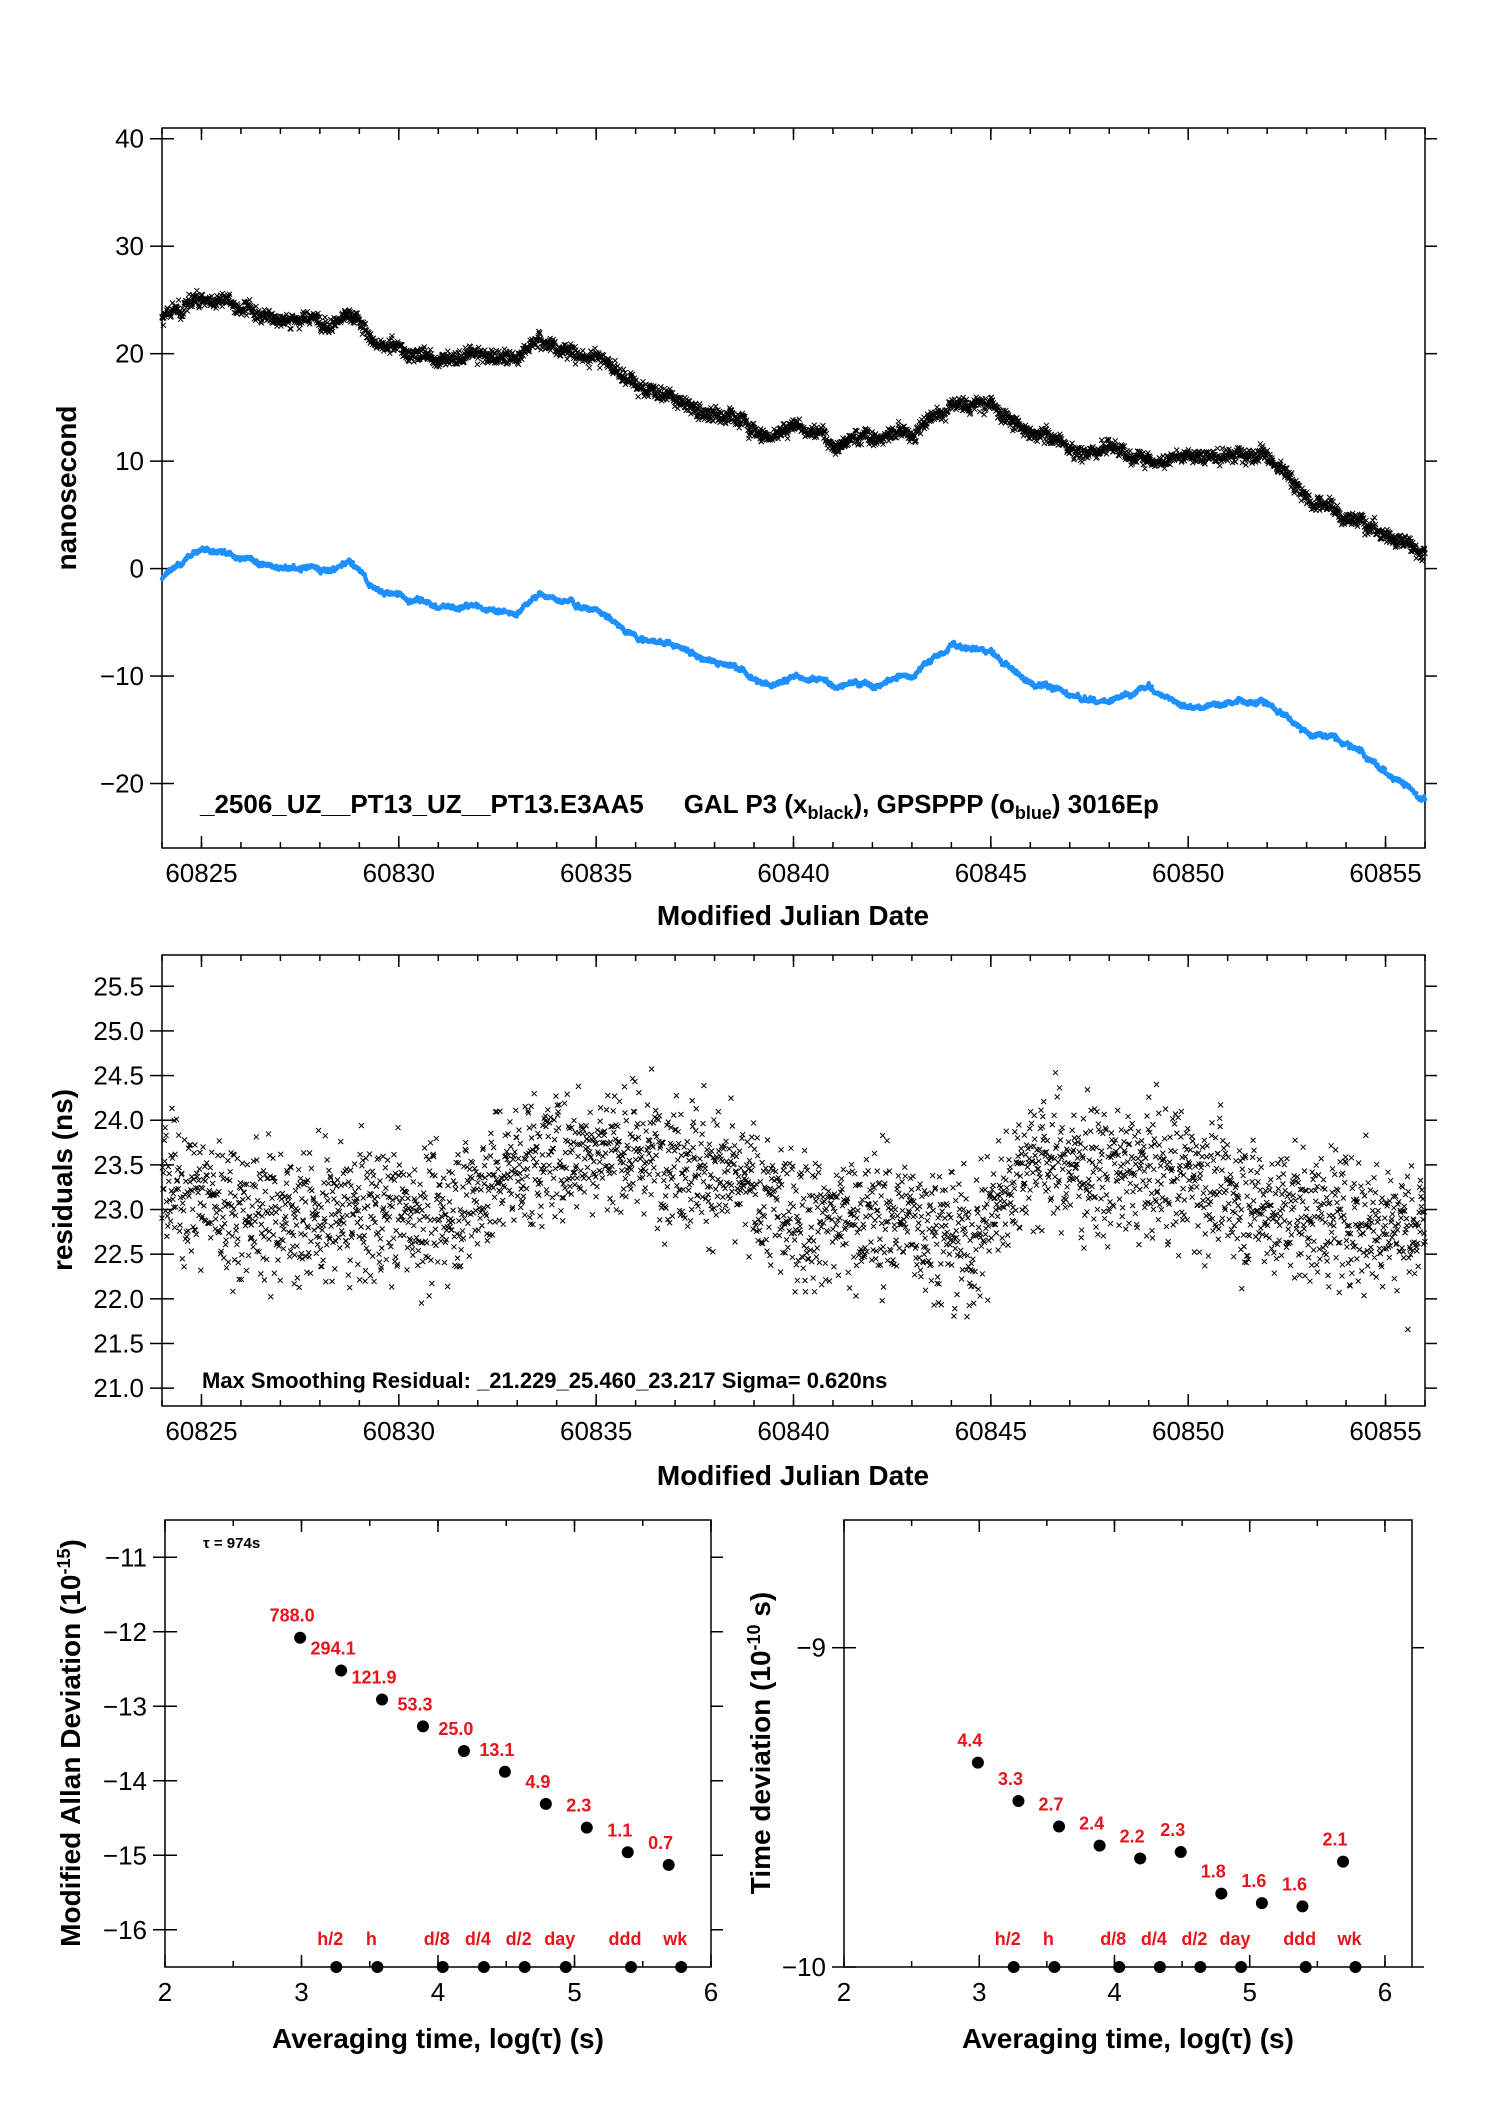 Image resolution: width=1488 pixels, height=2105 pixels. Describe the element at coordinates (129, 139) in the screenshot. I see `y-tick-label: 40` at that location.